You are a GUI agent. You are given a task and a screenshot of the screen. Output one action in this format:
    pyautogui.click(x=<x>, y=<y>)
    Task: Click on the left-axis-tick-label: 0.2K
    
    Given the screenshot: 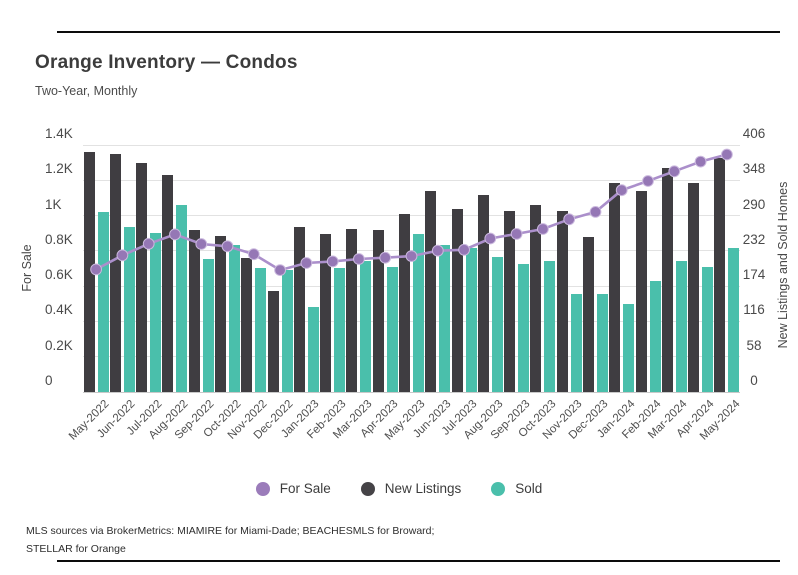 What is the action you would take?
    pyautogui.click(x=59, y=345)
    